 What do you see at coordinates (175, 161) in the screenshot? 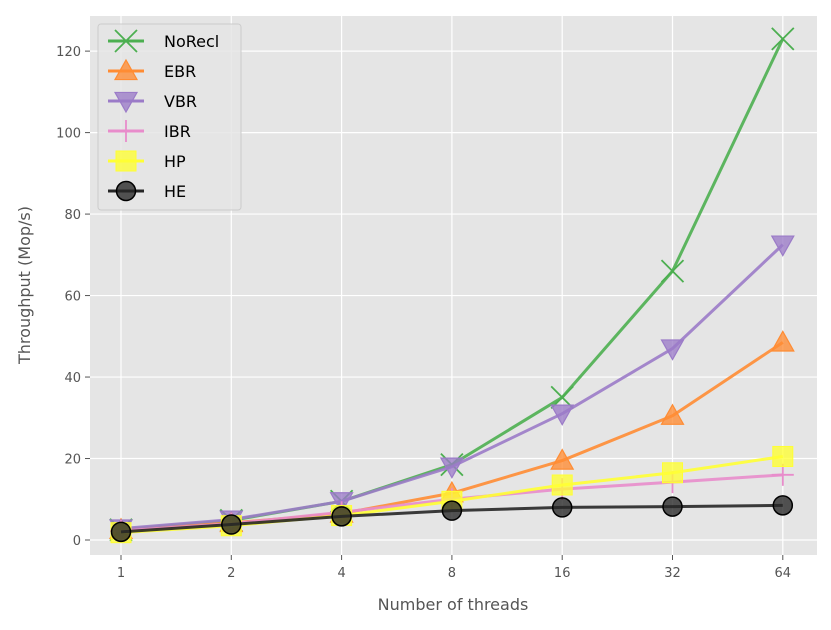
I see `legend-label-hp: HP` at bounding box center [175, 161].